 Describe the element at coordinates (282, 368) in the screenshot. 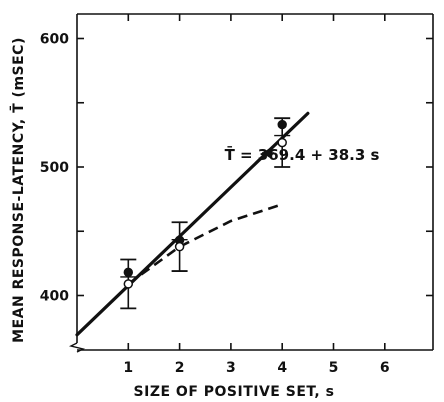

I see `x-tick-label: 4` at that location.